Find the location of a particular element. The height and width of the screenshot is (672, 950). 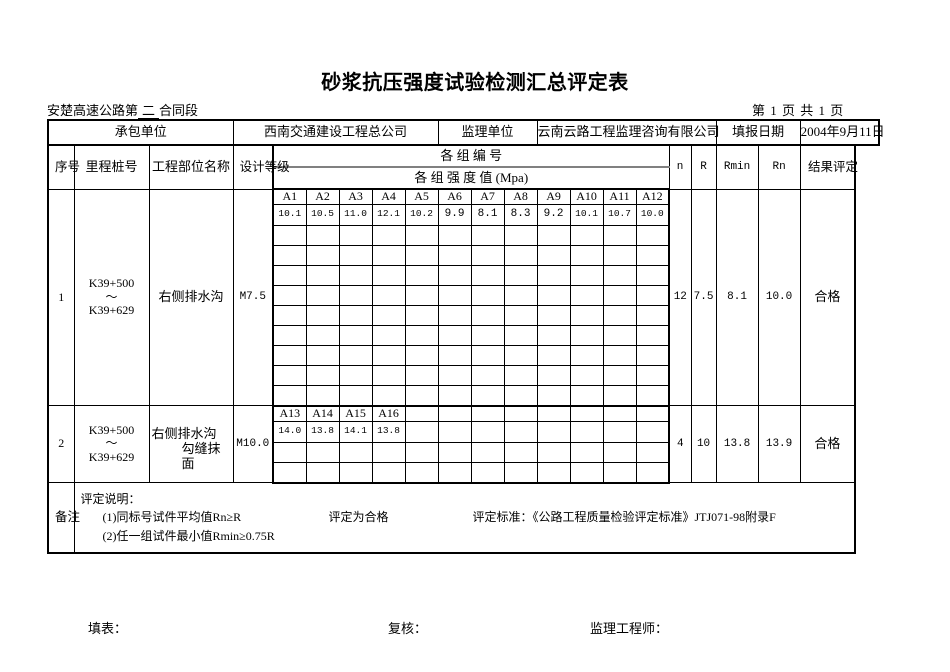

notes-heading: 评定说明： is located at coordinates (110, 498).